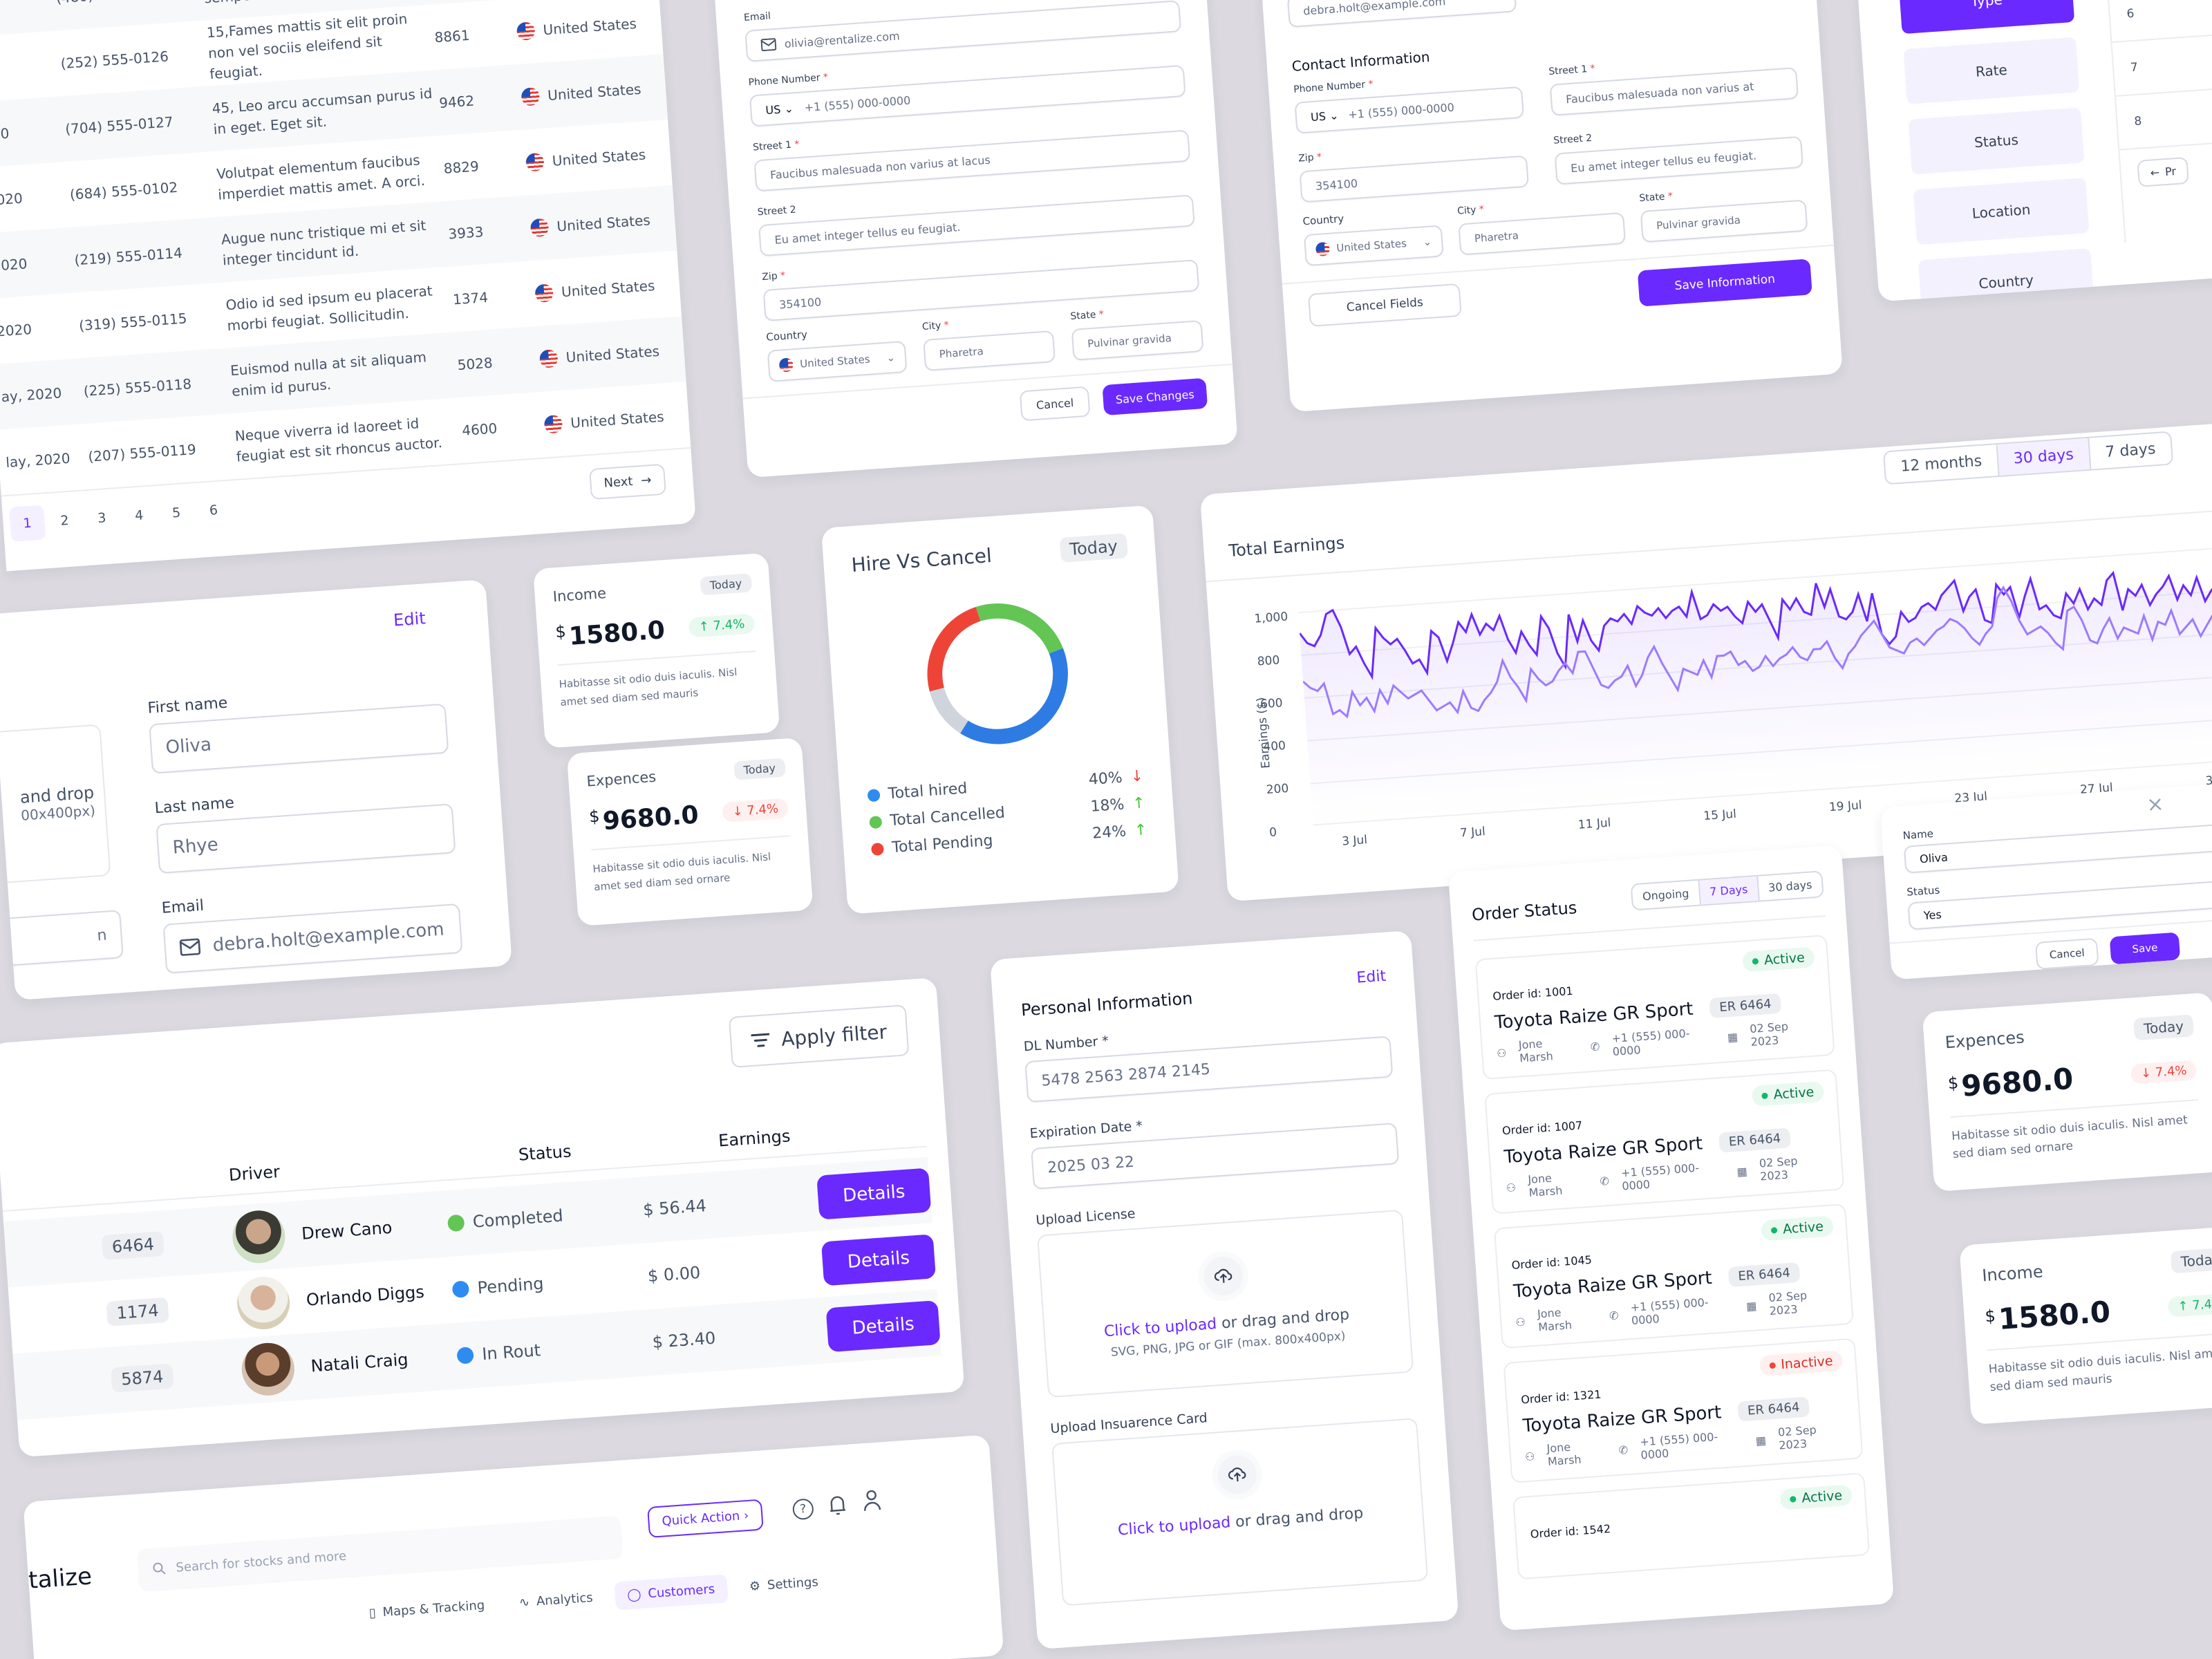 The image size is (2212, 1659). I want to click on email-input: debra.holt@example.com, so click(313, 938).